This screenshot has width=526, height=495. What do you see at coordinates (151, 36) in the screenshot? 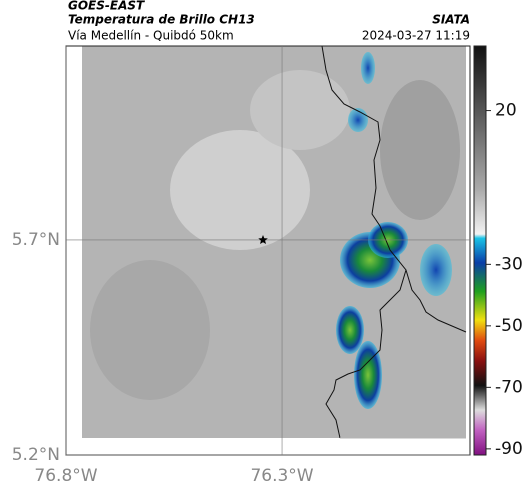
I see `route: Vía Medellín - Quibdó 50km` at bounding box center [151, 36].